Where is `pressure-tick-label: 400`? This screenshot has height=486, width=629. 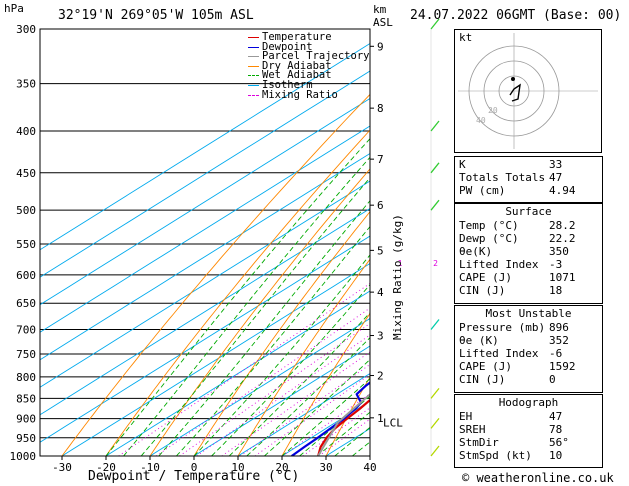
pressure-tick-label: 400 is located at coordinates (26, 131).